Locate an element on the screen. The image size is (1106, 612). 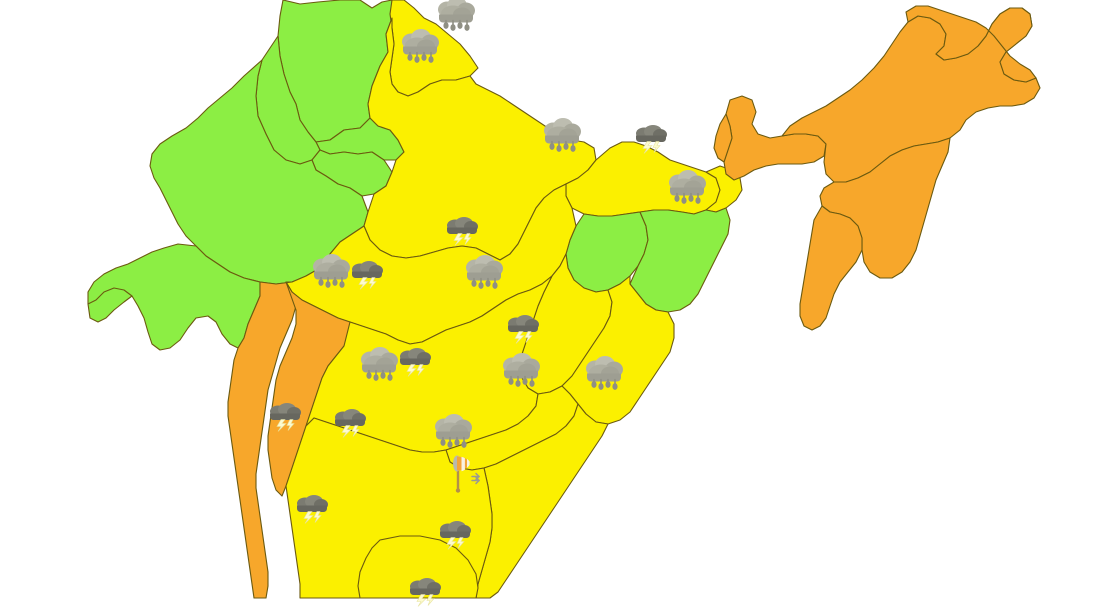
region-tripura-mizoram-south is located at coordinates (831, 268).